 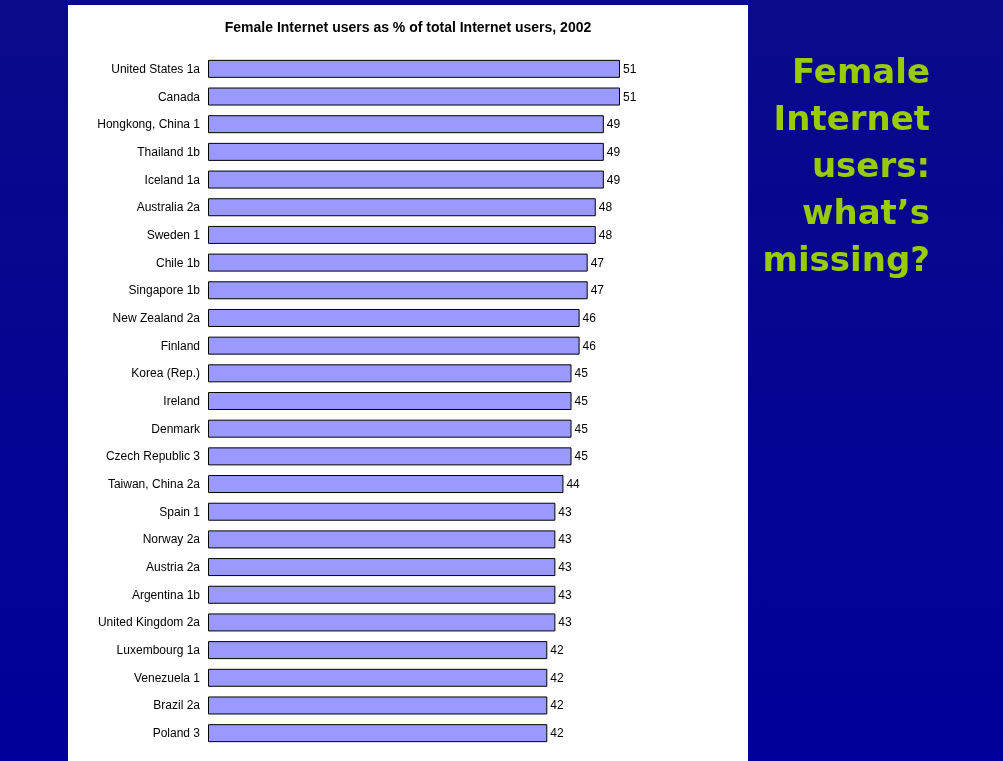 What do you see at coordinates (177, 705) in the screenshot?
I see `y-tick-label: Brazil 2a` at bounding box center [177, 705].